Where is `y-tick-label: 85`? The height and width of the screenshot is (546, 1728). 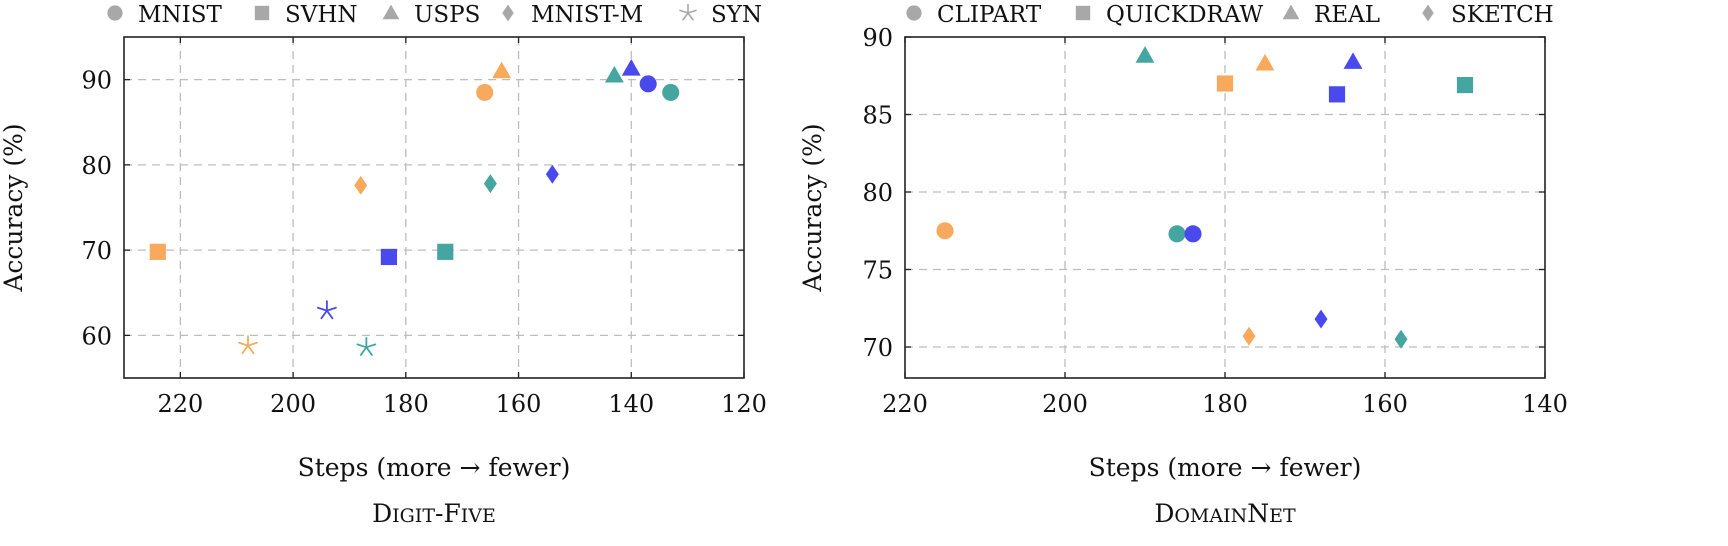 y-tick-label: 85 is located at coordinates (877, 116).